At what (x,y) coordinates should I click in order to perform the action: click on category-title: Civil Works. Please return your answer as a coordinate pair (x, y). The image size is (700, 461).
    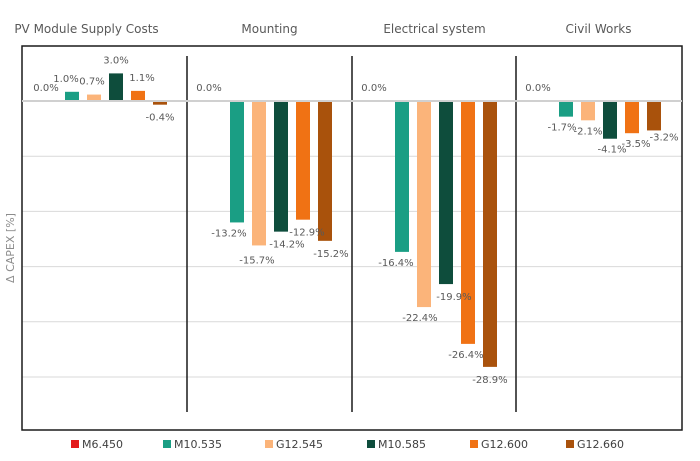
    Looking at the image, I should click on (599, 29).